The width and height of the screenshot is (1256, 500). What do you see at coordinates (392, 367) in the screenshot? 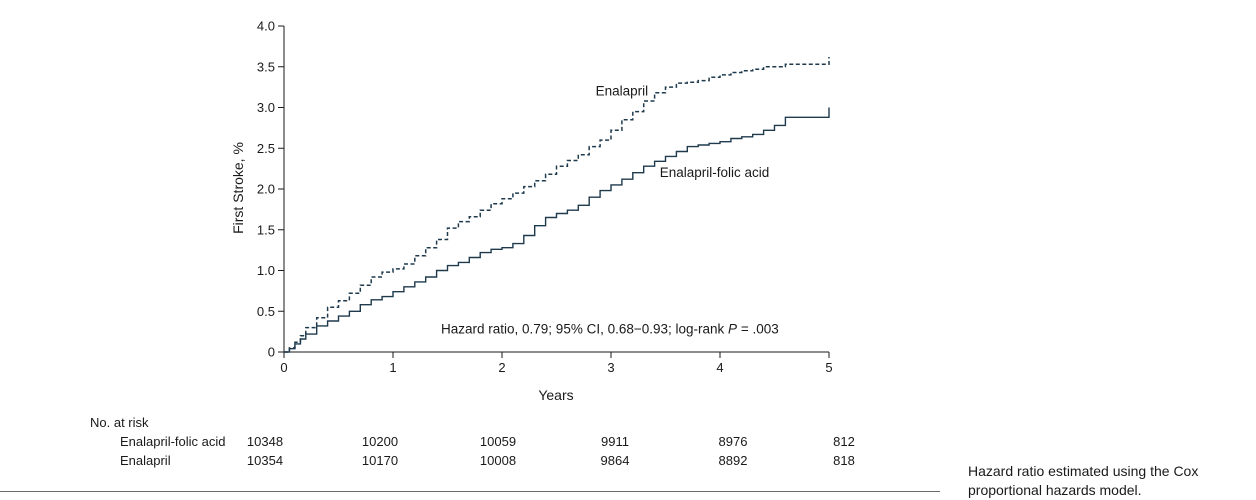
I see `x-tick-label: 1` at bounding box center [392, 367].